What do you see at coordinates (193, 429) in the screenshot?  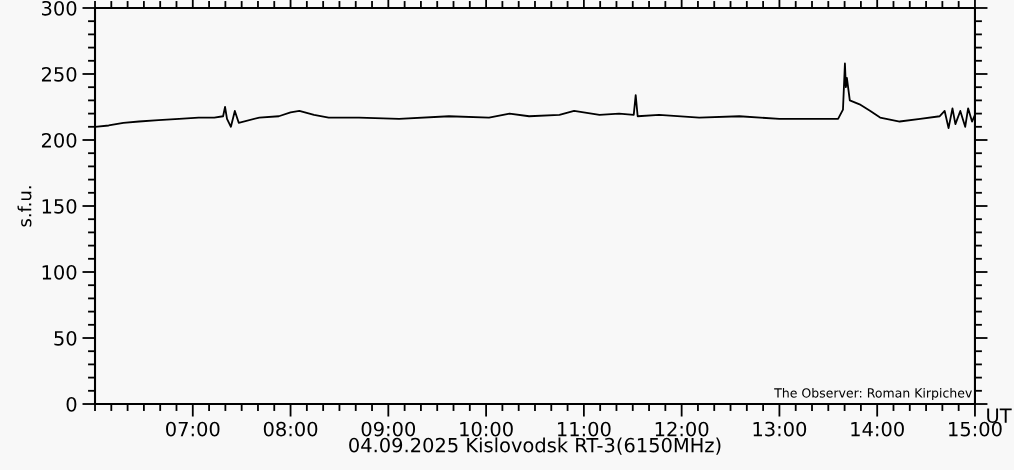 I see `x-tick-label: 07:00` at bounding box center [193, 429].